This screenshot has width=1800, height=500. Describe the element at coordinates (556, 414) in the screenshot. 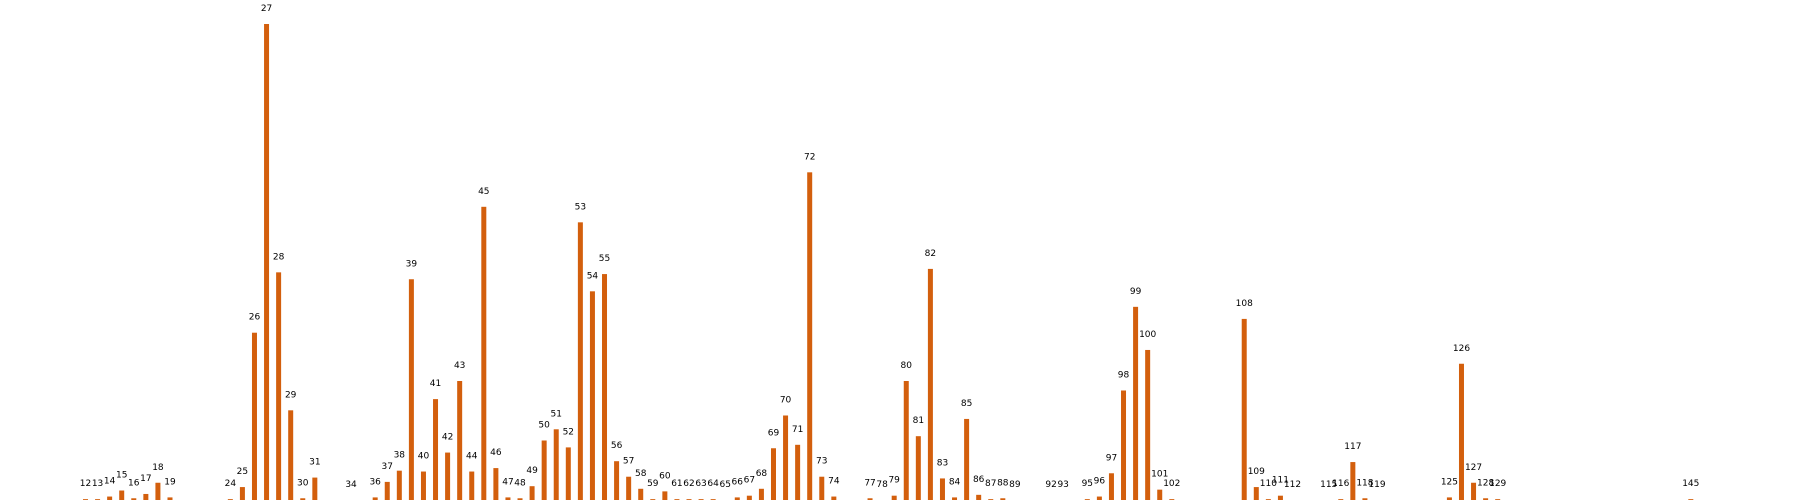

I see `bar-label-51: 51` at that location.